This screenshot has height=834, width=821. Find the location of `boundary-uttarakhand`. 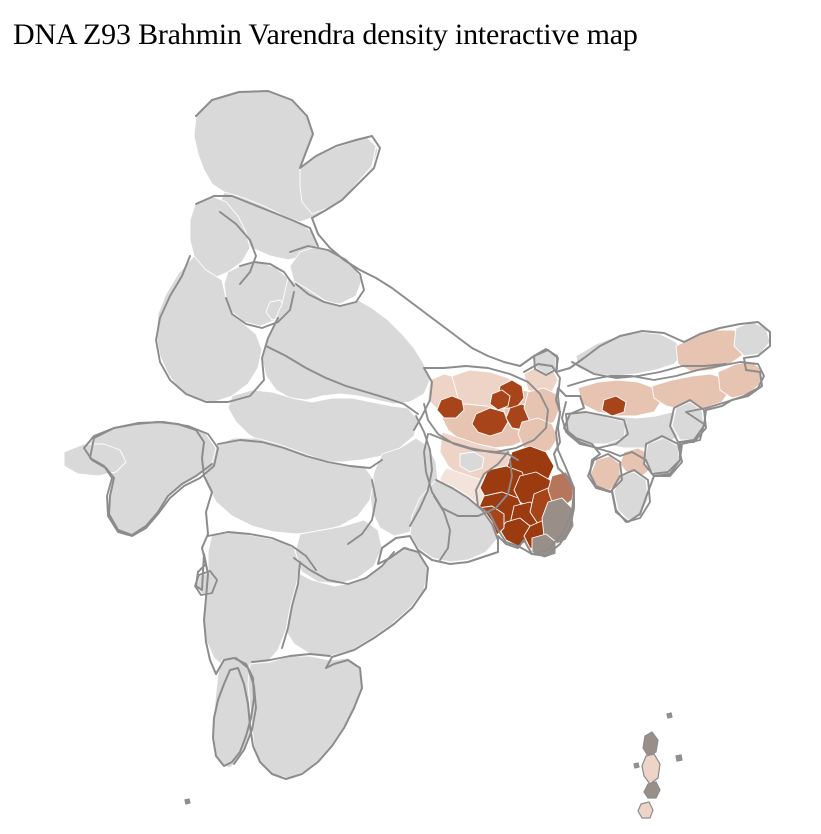

boundary-uttarakhand is located at coordinates (327, 276).